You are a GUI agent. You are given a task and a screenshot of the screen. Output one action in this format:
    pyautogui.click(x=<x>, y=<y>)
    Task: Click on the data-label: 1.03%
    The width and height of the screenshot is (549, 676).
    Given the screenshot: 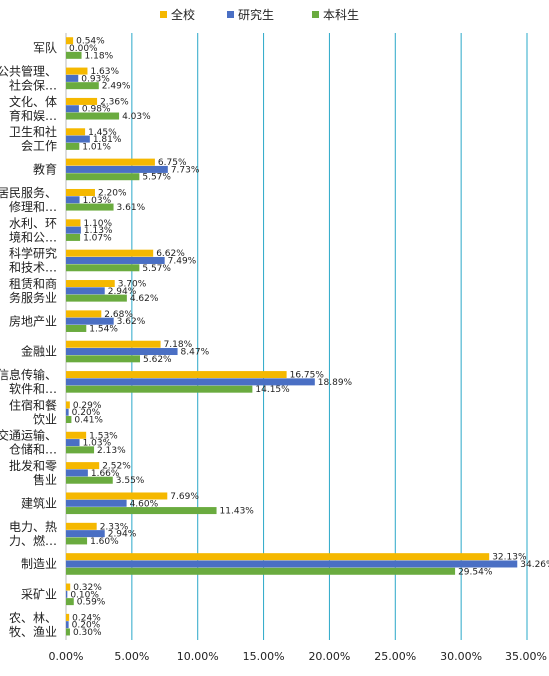 What is the action you would take?
    pyautogui.click(x=97, y=201)
    